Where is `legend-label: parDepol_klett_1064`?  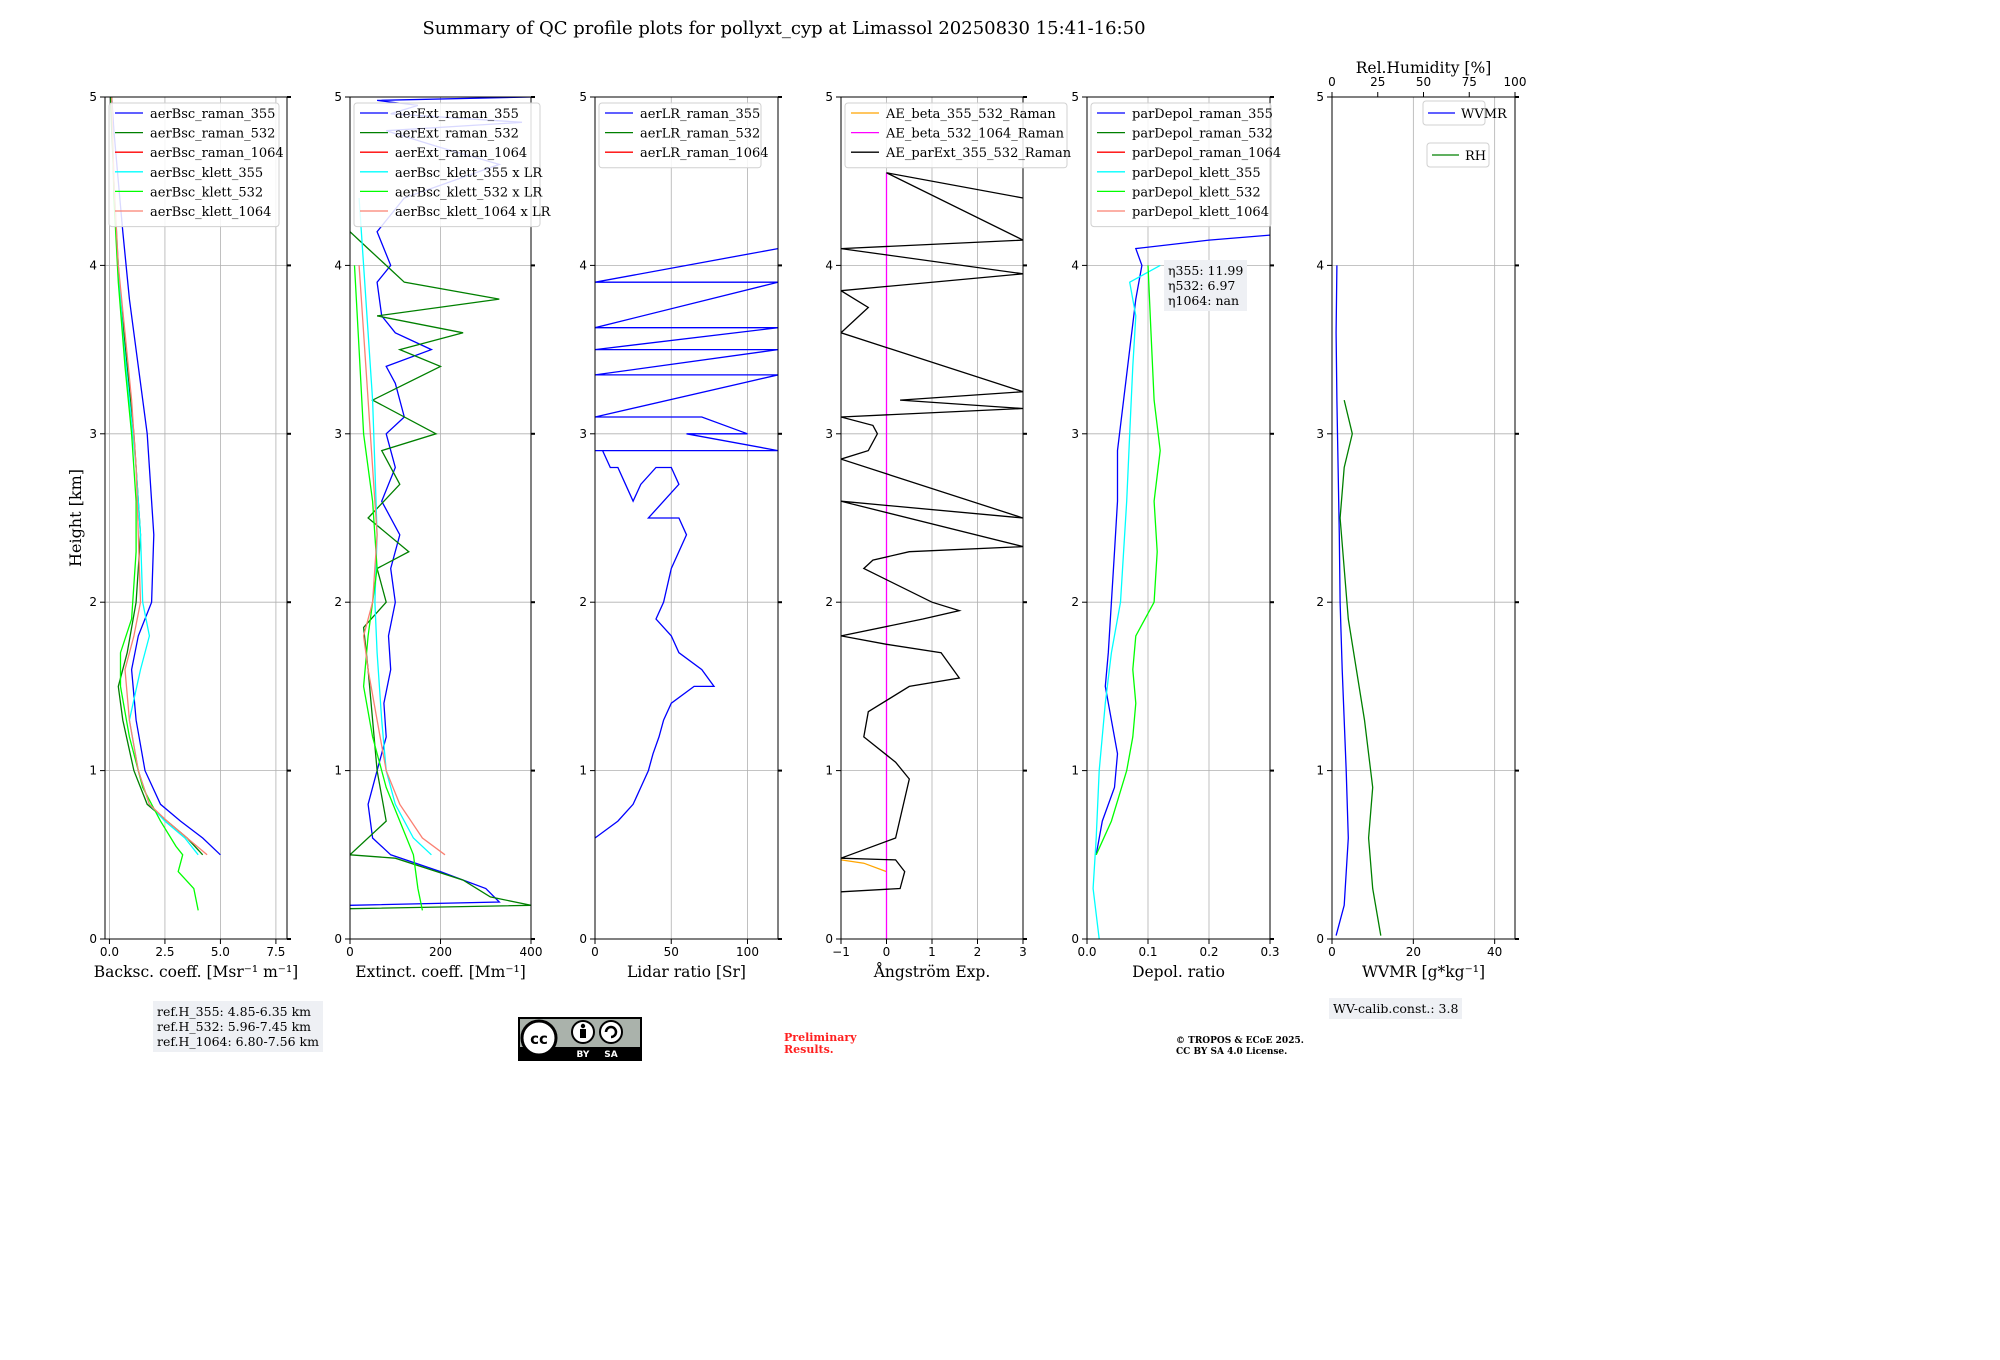 legend-label: parDepol_klett_1064 is located at coordinates (1200, 212).